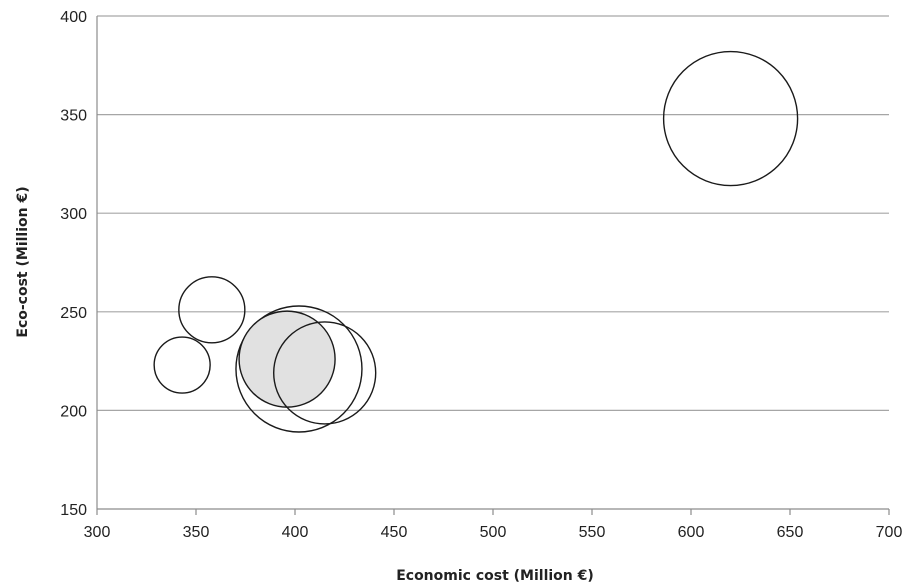 Image resolution: width=910 pixels, height=585 pixels. I want to click on y-axis-label: Eco-cost (Million €), so click(23, 261).